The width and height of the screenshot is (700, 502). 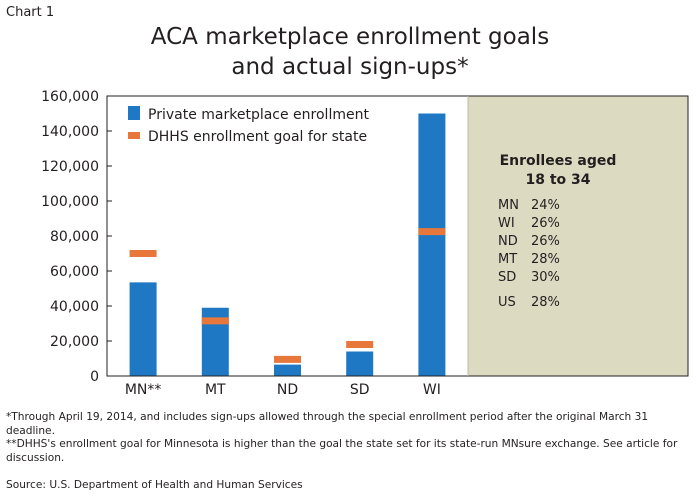 What do you see at coordinates (360, 363) in the screenshot?
I see `enrollment-bar-sd` at bounding box center [360, 363].